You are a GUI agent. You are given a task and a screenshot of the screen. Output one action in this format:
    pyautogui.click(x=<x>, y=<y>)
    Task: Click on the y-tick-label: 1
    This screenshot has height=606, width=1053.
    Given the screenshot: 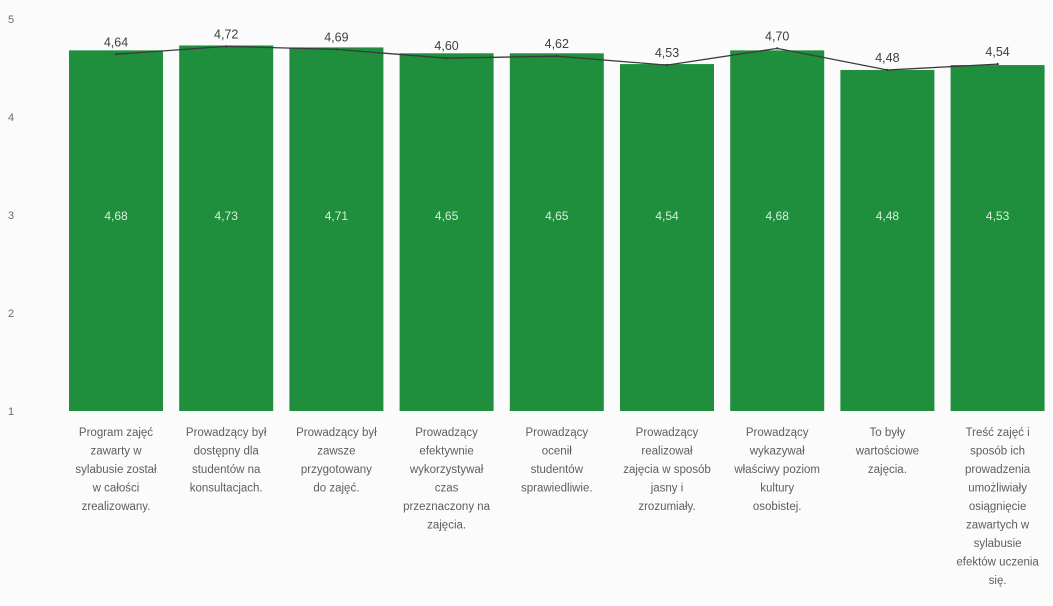 What is the action you would take?
    pyautogui.click(x=11, y=412)
    